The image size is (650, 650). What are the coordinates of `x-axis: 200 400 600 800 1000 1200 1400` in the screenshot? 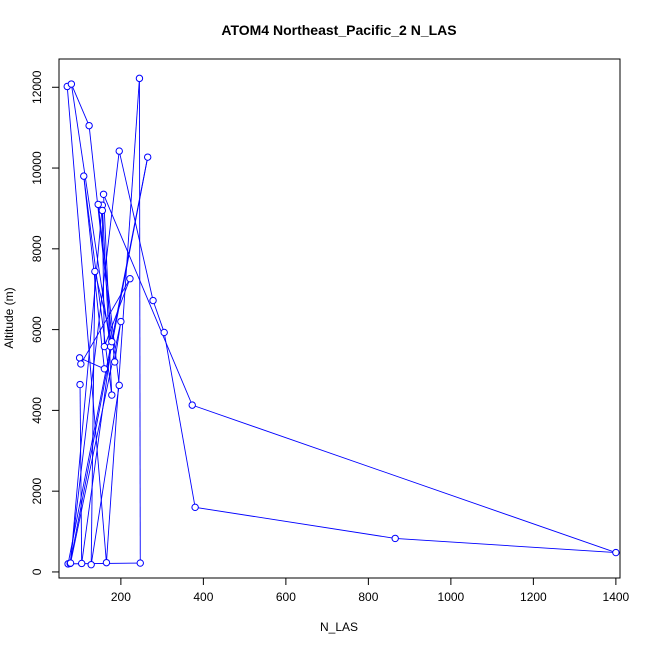 It's located at (370, 590).